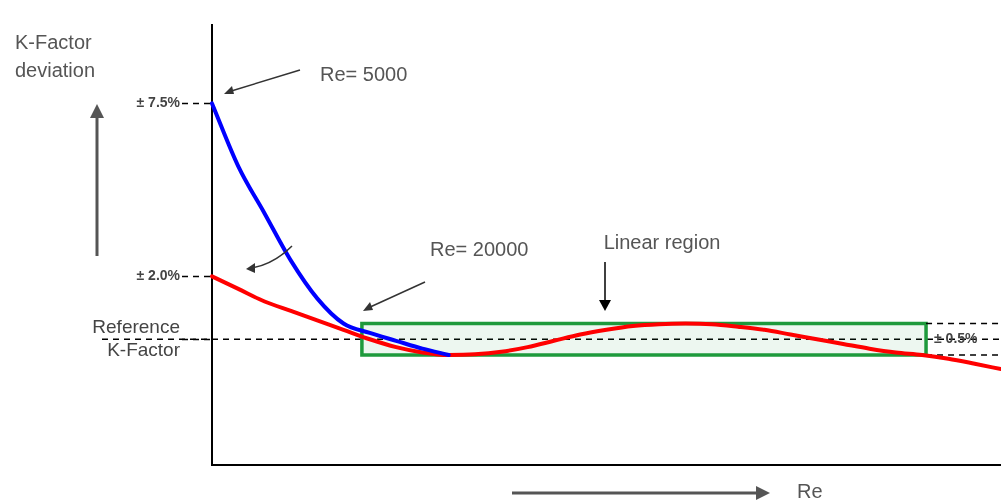 This screenshot has height=503, width=1001. What do you see at coordinates (56, 56) in the screenshot?
I see `y-axis-title: K-Factor deviation` at bounding box center [56, 56].